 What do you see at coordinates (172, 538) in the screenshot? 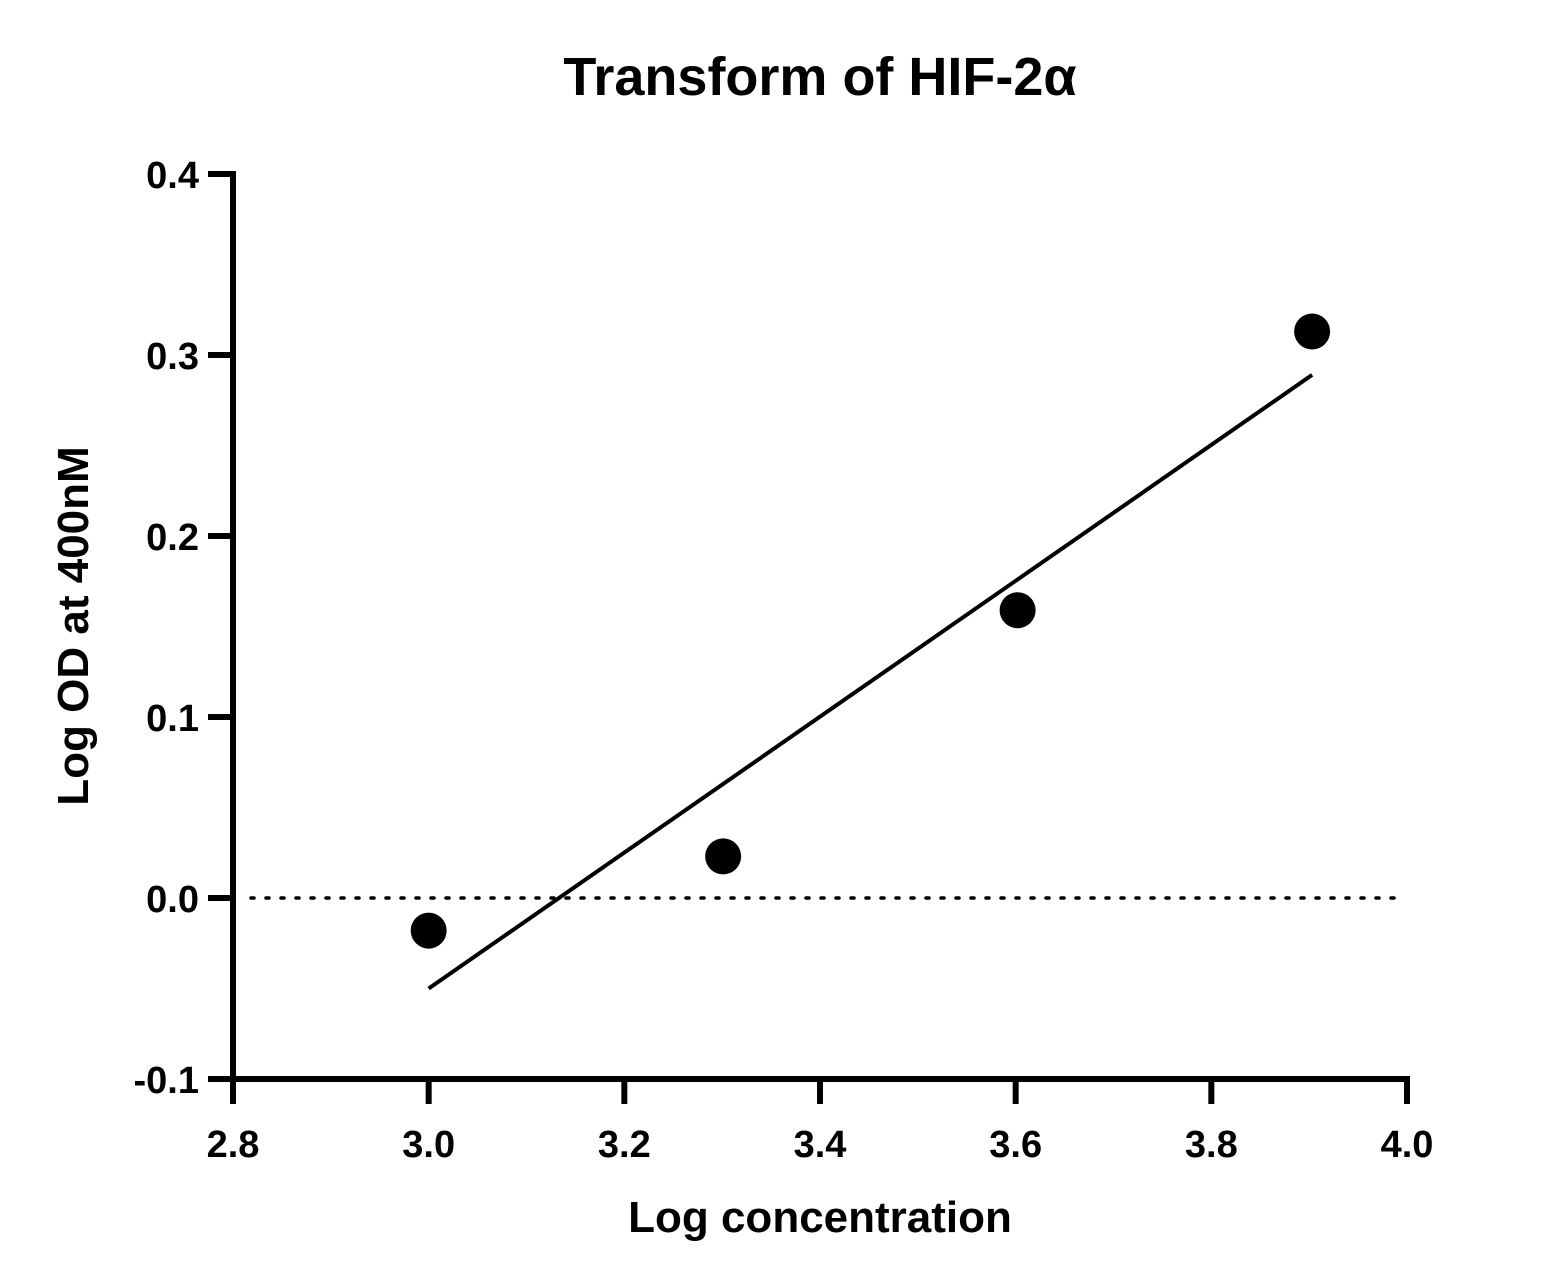
I see `y-tick-label: 0.2` at bounding box center [172, 538].